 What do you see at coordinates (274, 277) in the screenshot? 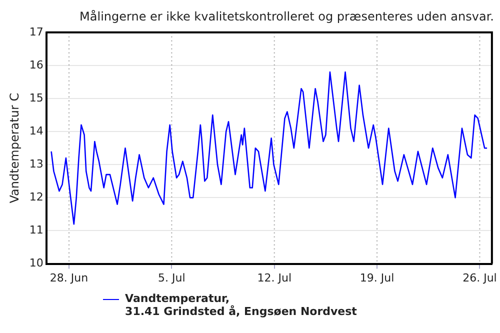
I see `x-tick-label: 12. Jul` at bounding box center [274, 277].